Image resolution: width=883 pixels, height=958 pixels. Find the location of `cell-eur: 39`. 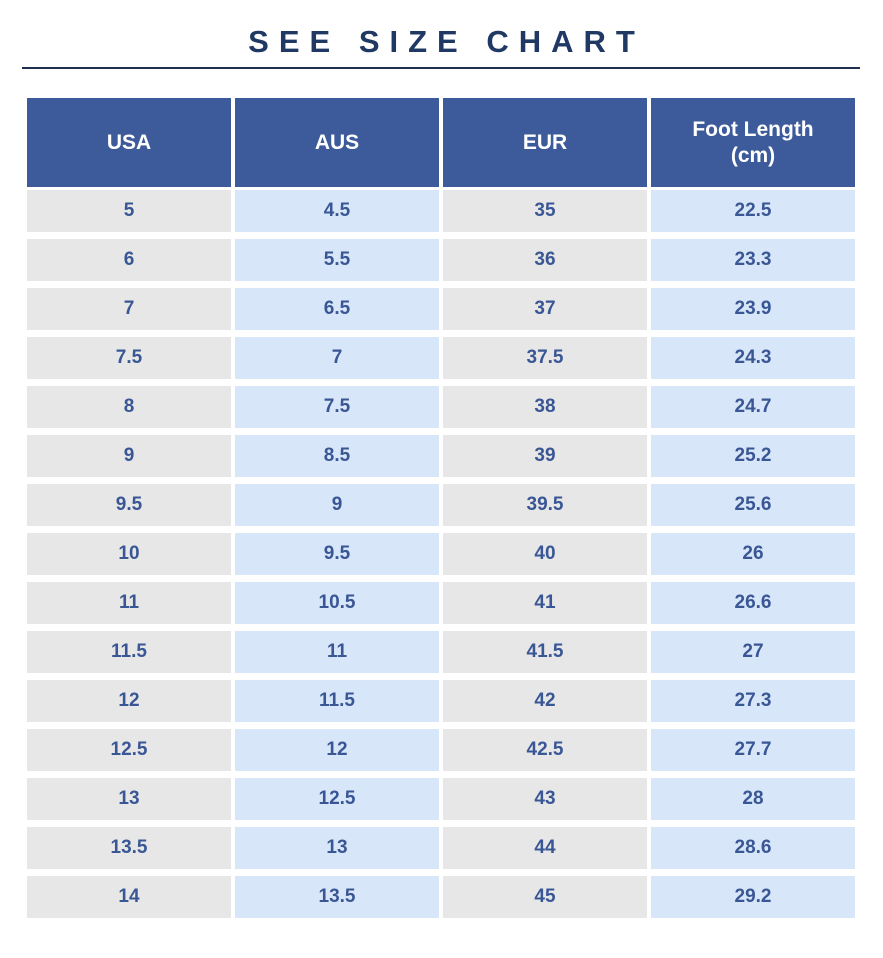

cell-eur: 39 is located at coordinates (545, 456).